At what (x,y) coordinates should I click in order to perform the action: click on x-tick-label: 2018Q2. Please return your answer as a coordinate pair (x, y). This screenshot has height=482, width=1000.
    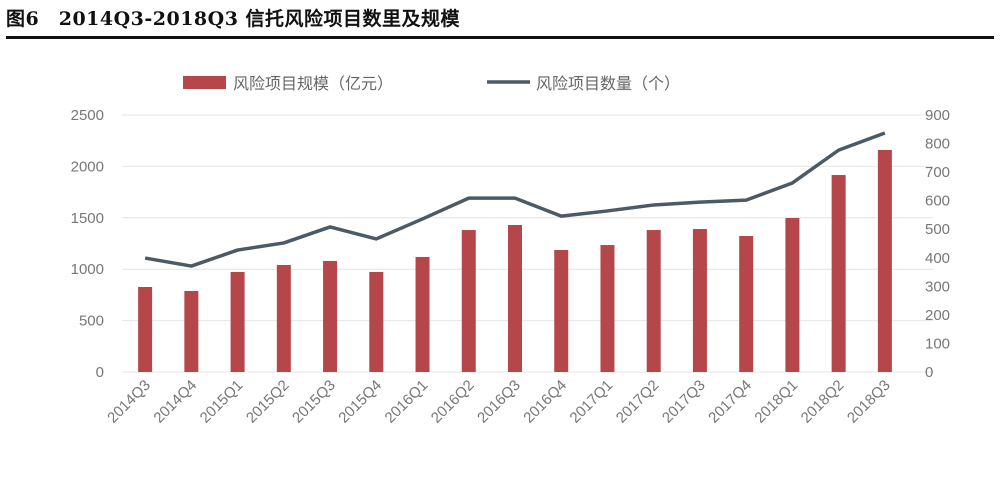
    Looking at the image, I should click on (823, 402).